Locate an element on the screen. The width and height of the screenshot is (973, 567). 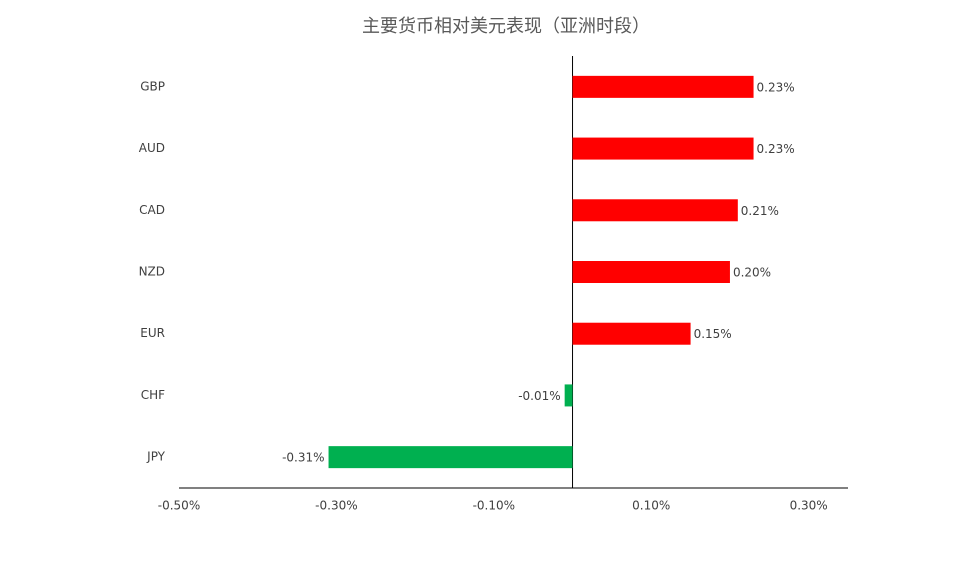
data-label: 0.20% is located at coordinates (752, 273).